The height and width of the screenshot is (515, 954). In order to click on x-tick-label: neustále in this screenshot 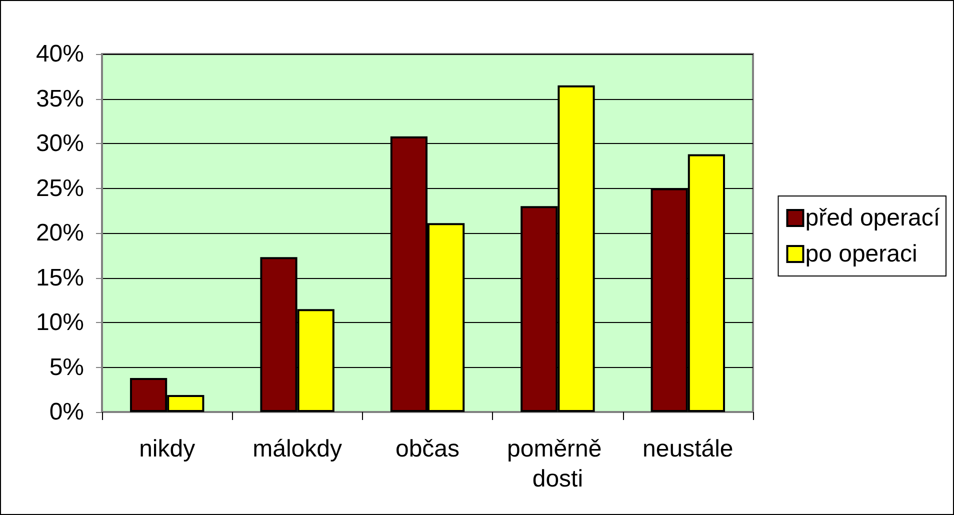, I will do `click(688, 449)`.